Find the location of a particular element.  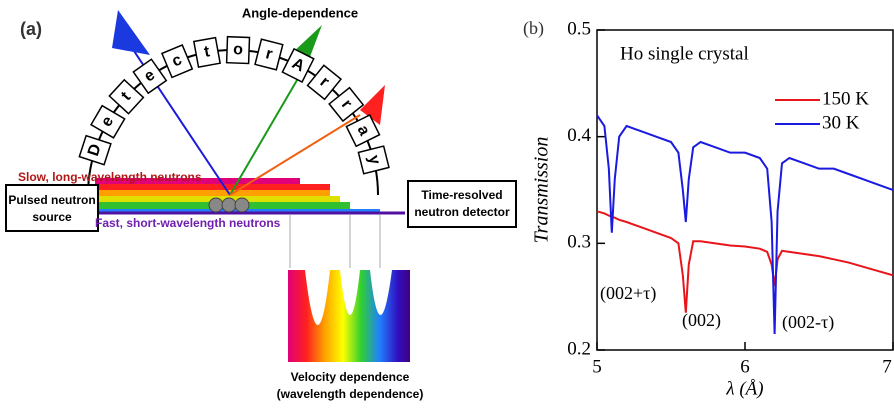

detector-cell: D is located at coordinates (95, 150).